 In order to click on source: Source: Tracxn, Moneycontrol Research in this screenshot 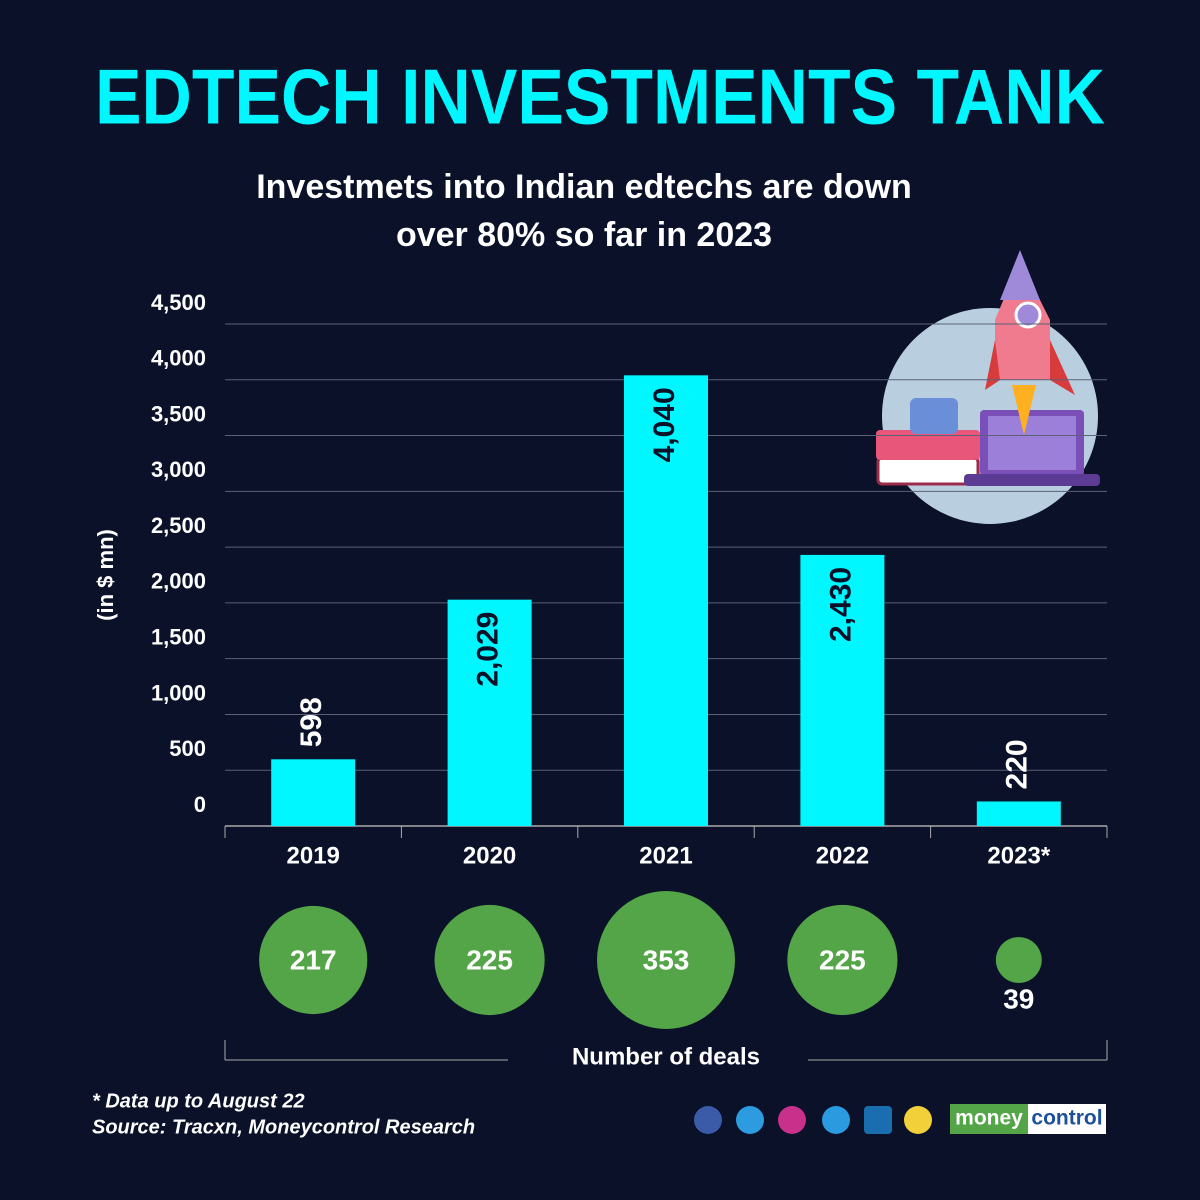, I will do `click(283, 1127)`.